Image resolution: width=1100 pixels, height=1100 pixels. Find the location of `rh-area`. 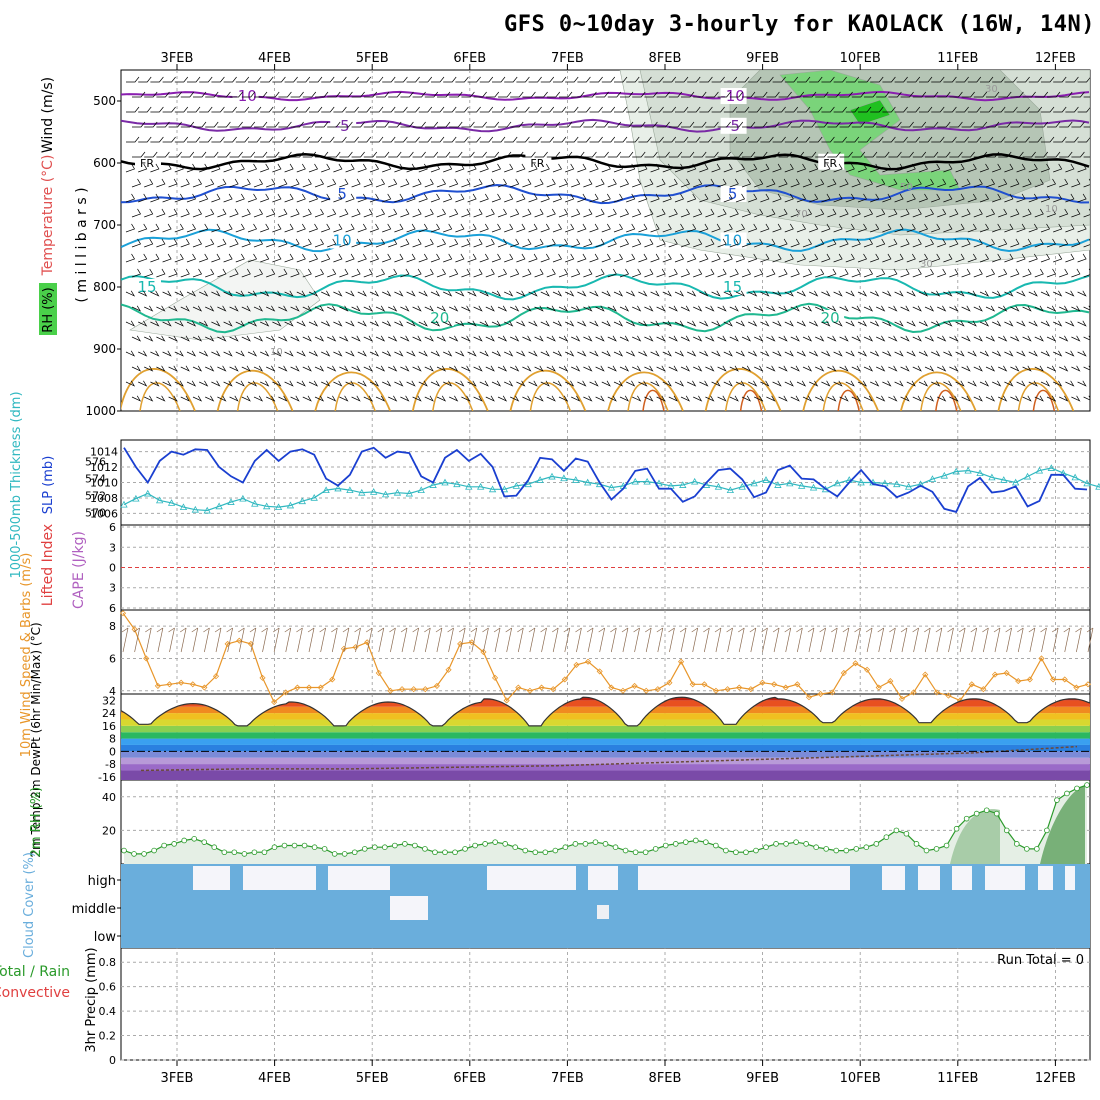

rh-area is located at coordinates (605, 824).